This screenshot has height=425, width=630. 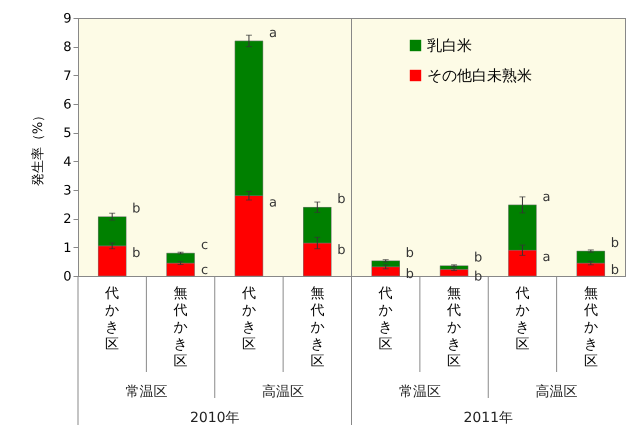 I want to click on y-tick-label: 6, so click(x=67, y=105).